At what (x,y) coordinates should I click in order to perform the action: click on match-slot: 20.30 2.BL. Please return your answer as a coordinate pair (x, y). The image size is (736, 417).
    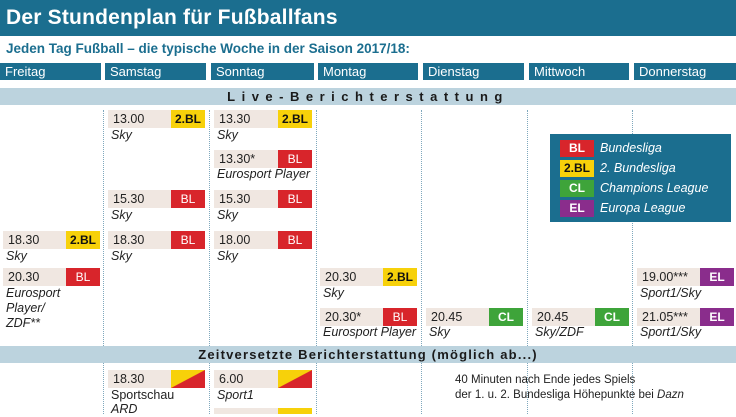
    Looking at the image, I should click on (368, 277).